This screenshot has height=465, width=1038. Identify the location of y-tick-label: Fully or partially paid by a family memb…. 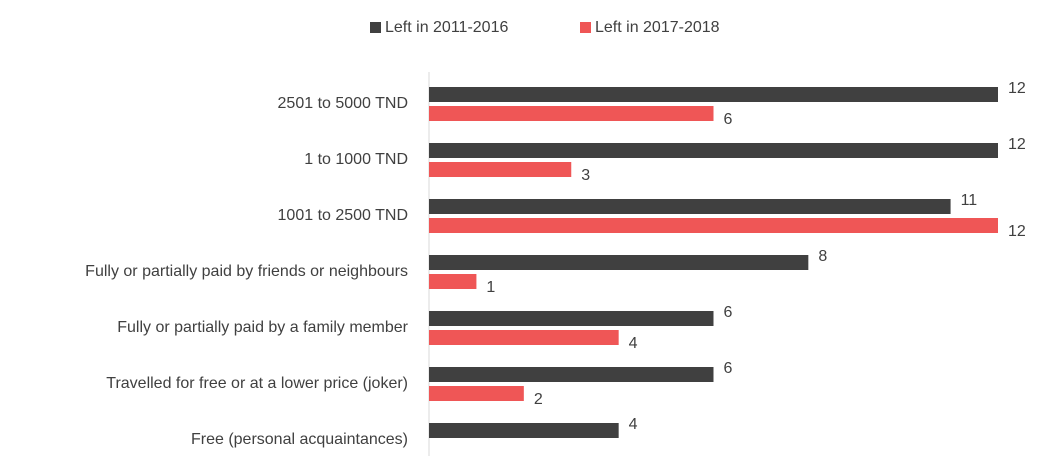
(262, 327).